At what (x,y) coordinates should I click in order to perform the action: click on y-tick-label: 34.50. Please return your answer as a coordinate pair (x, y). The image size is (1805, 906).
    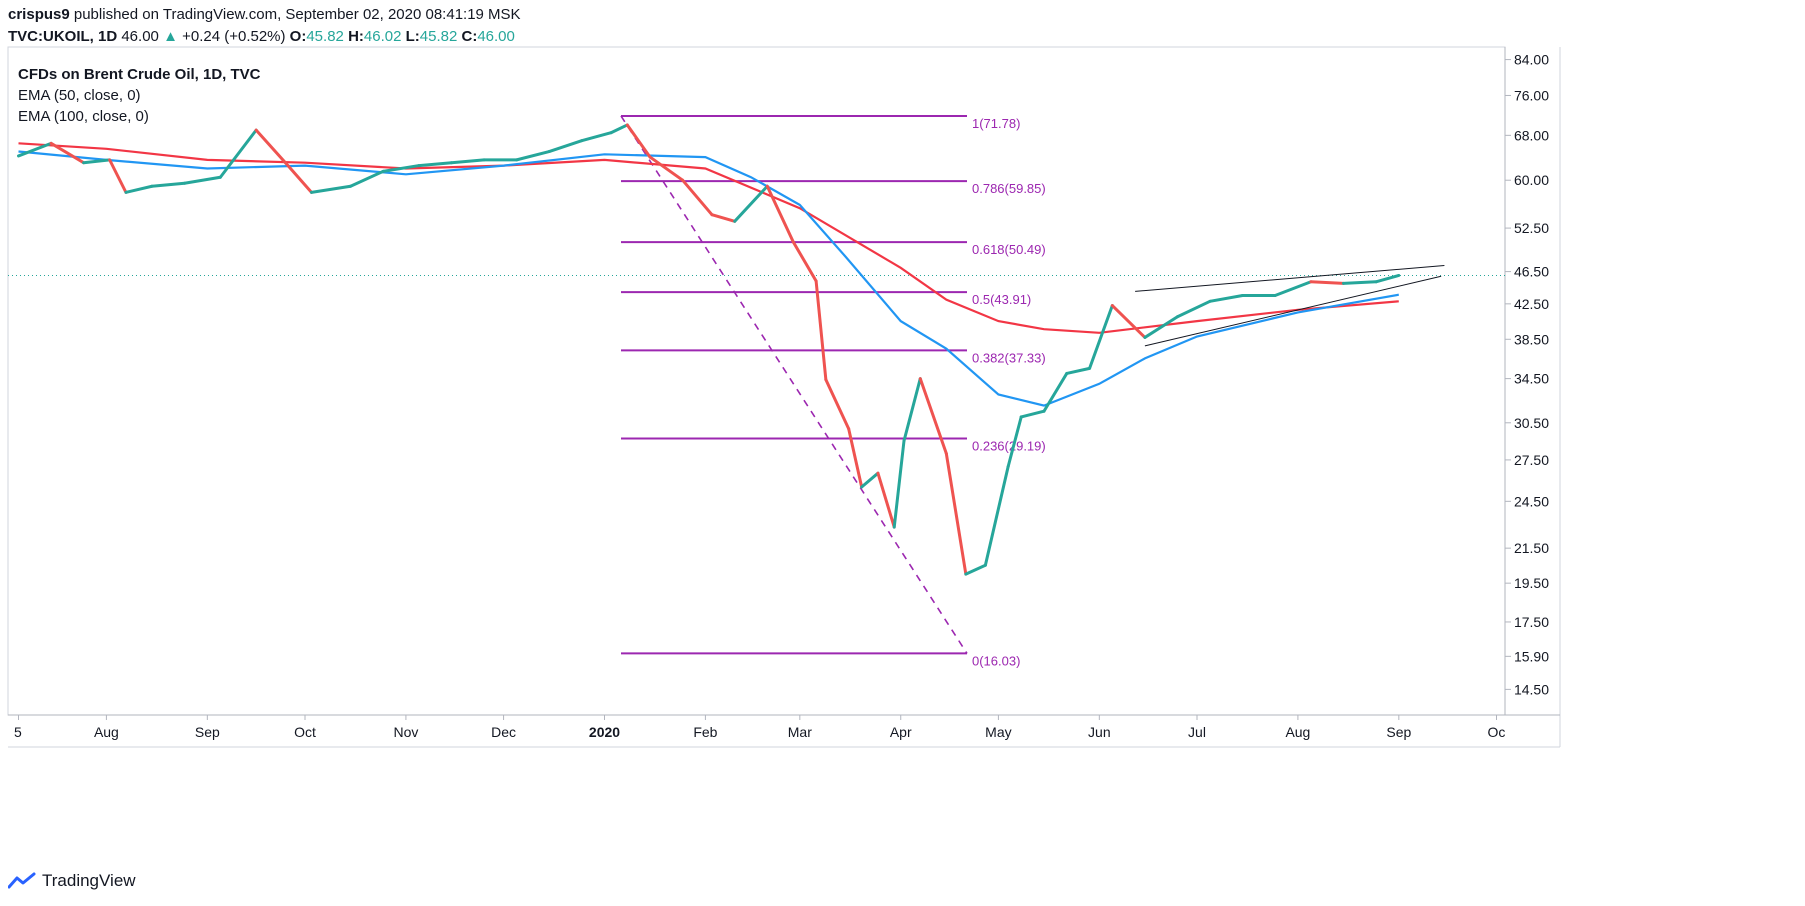
    Looking at the image, I should click on (1531, 379).